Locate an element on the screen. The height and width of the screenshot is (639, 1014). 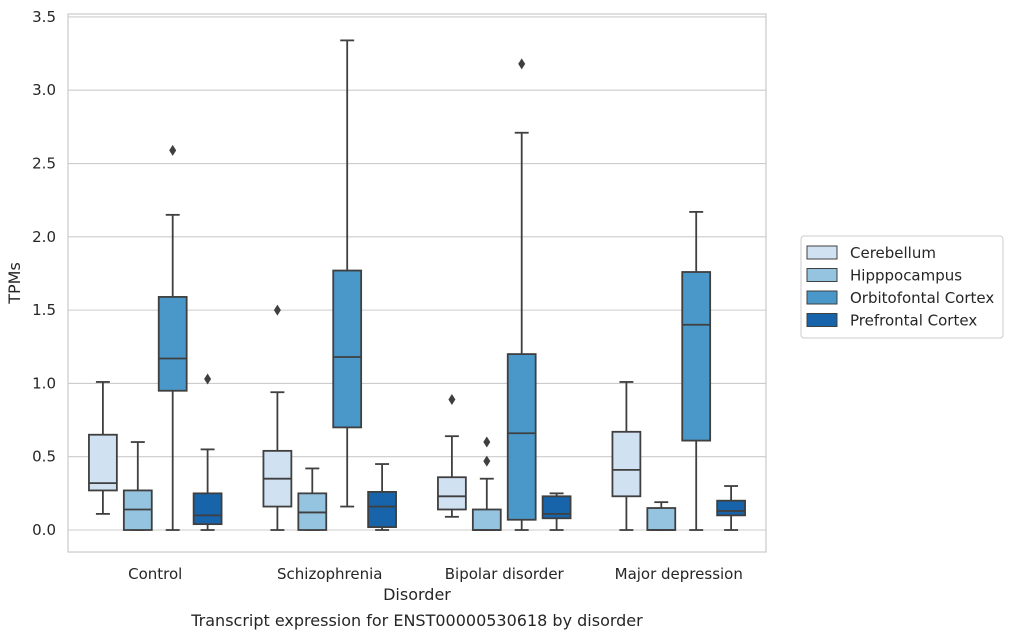
y-tick-label: 2.0 is located at coordinates (44, 237).